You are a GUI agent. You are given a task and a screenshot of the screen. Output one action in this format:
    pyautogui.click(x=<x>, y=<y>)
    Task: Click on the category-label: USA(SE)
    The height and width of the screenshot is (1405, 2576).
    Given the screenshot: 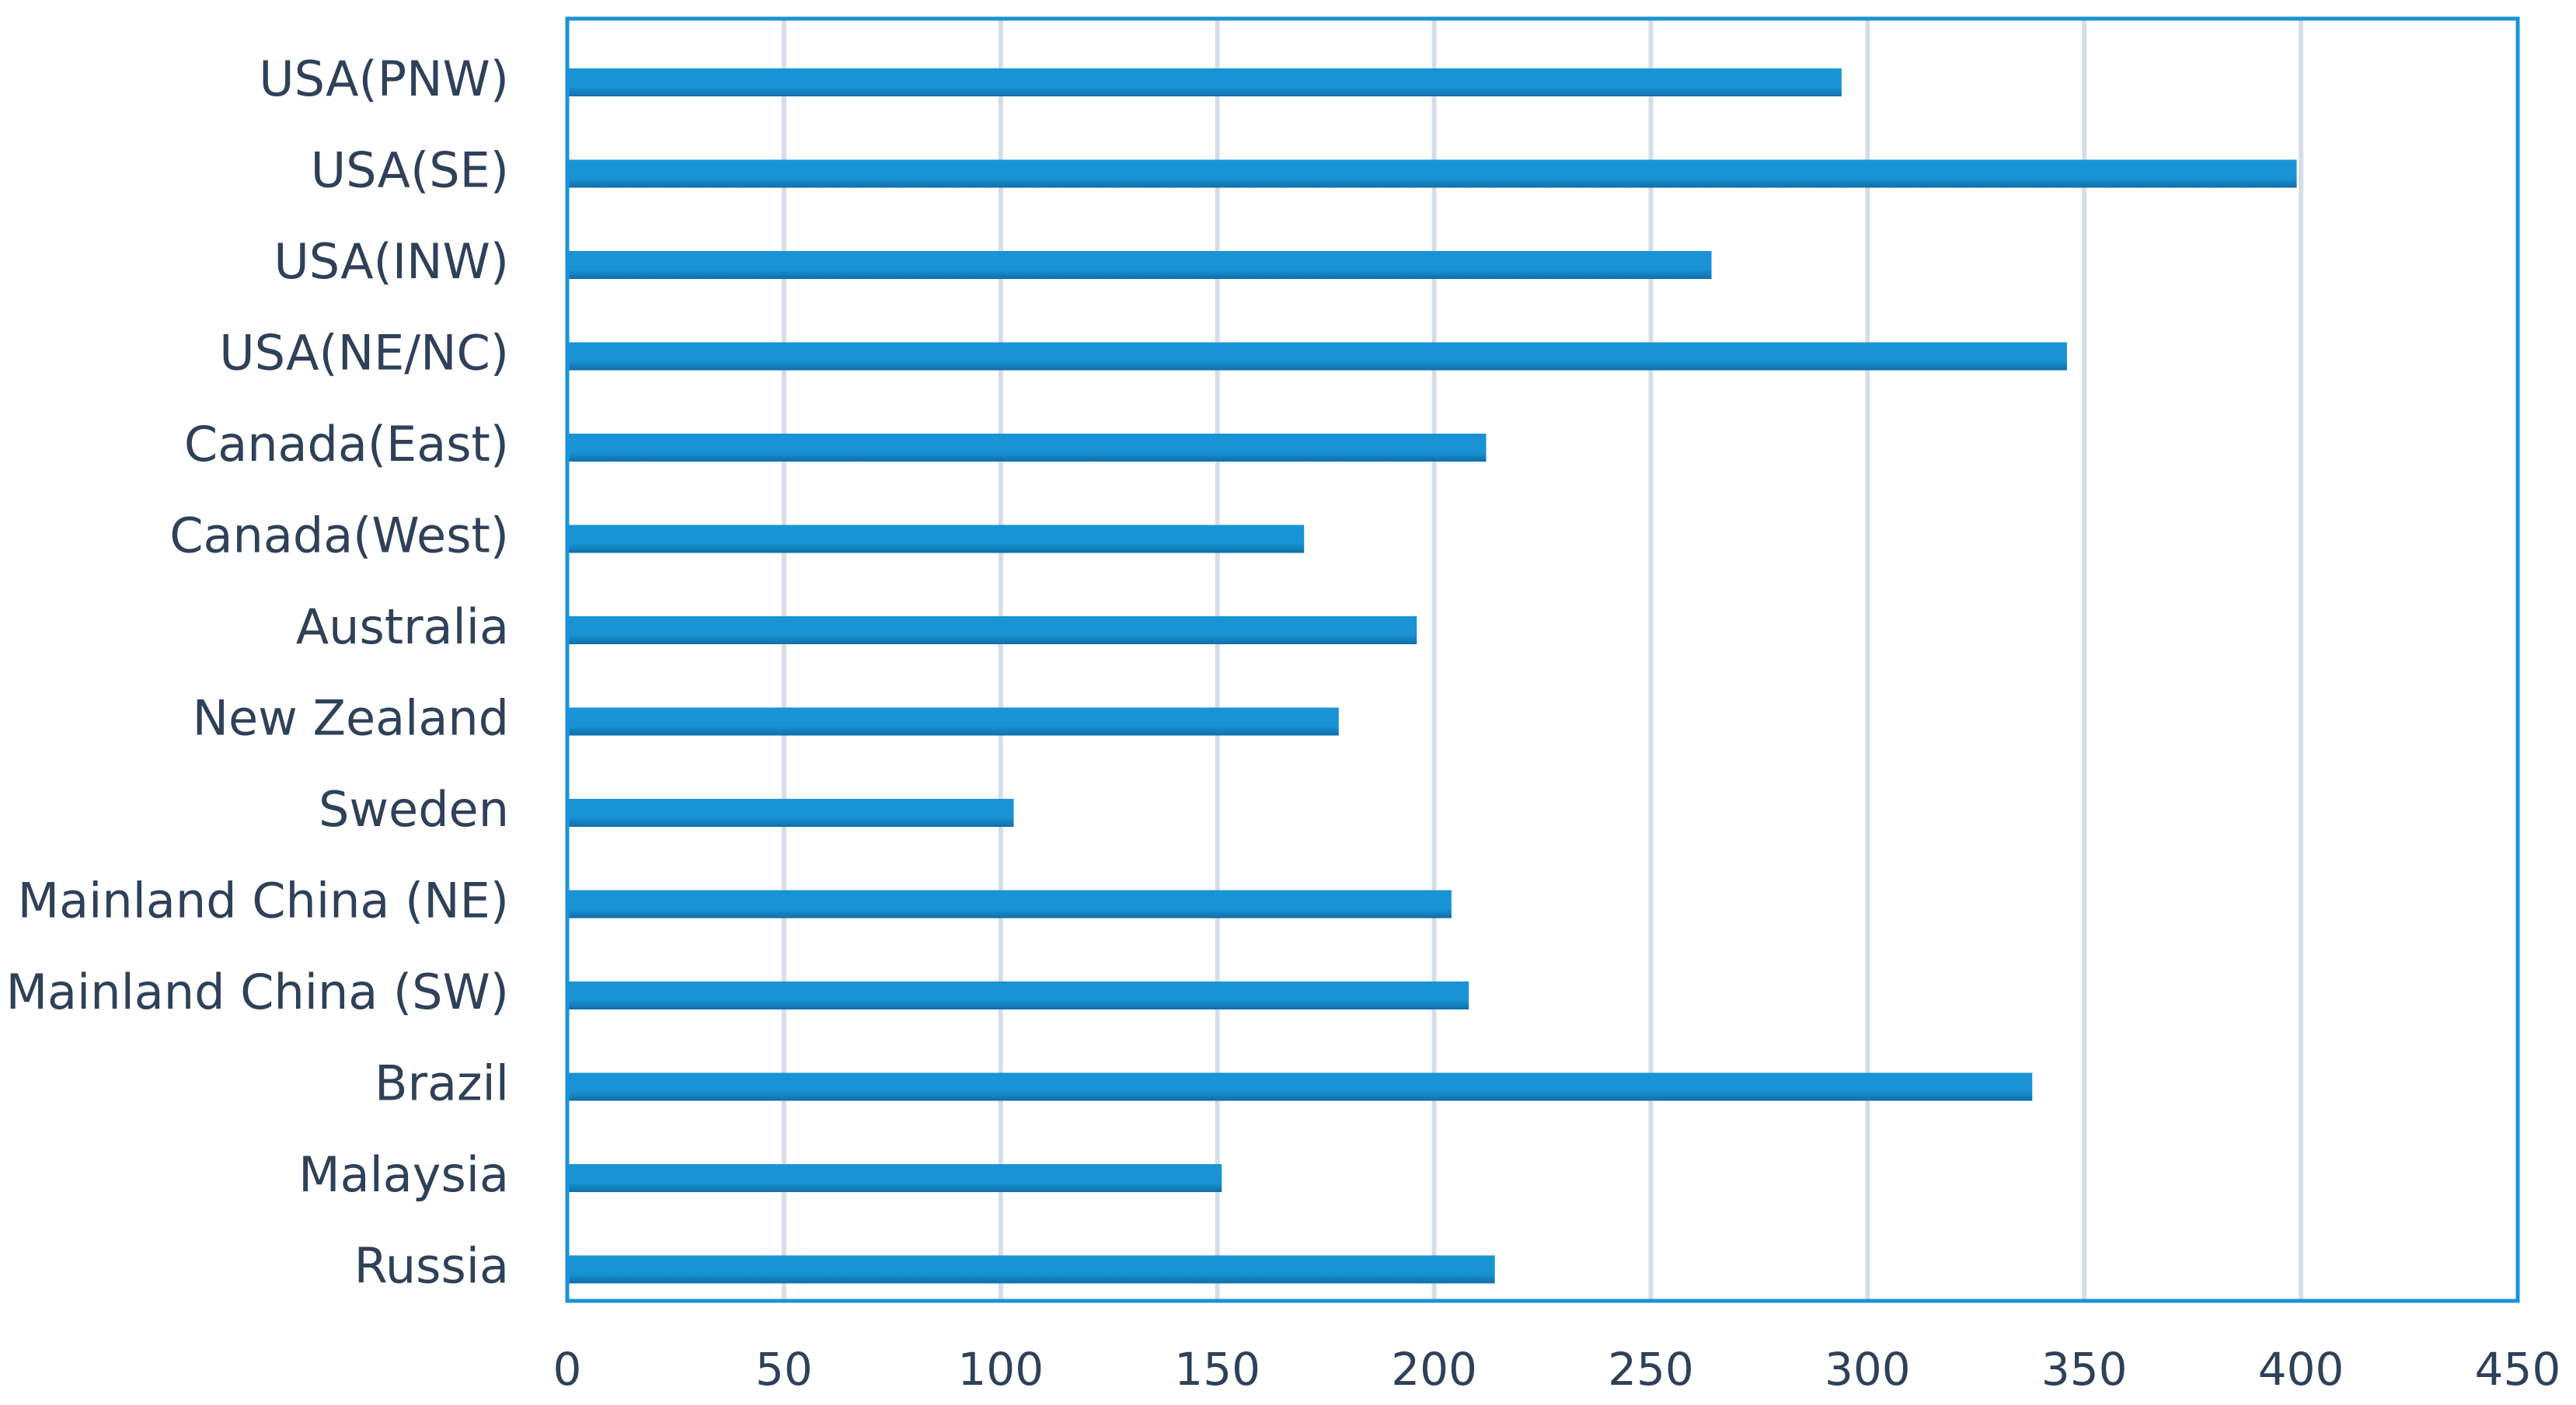 What is the action you would take?
    pyautogui.click(x=410, y=170)
    